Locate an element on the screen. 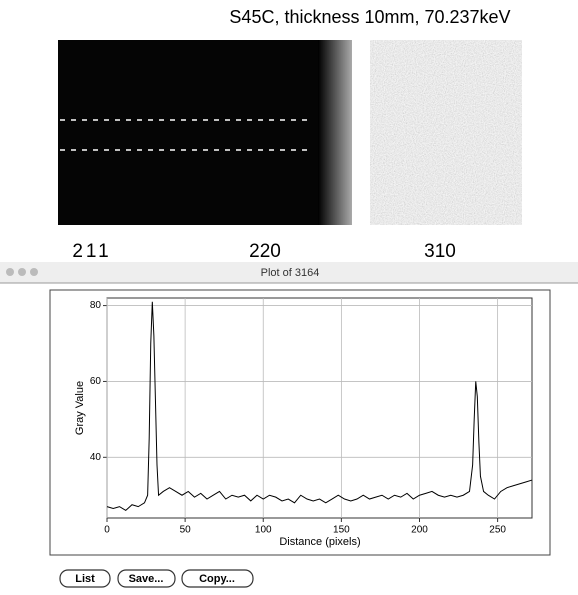 This screenshot has width=578, height=595. button-label: List is located at coordinates (85, 579).